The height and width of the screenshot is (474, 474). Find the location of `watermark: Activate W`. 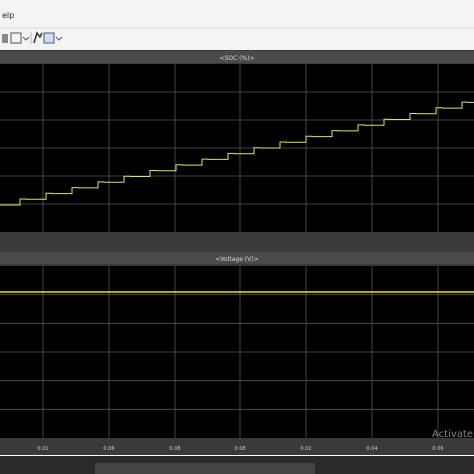

watermark: Activate W is located at coordinates (453, 434).